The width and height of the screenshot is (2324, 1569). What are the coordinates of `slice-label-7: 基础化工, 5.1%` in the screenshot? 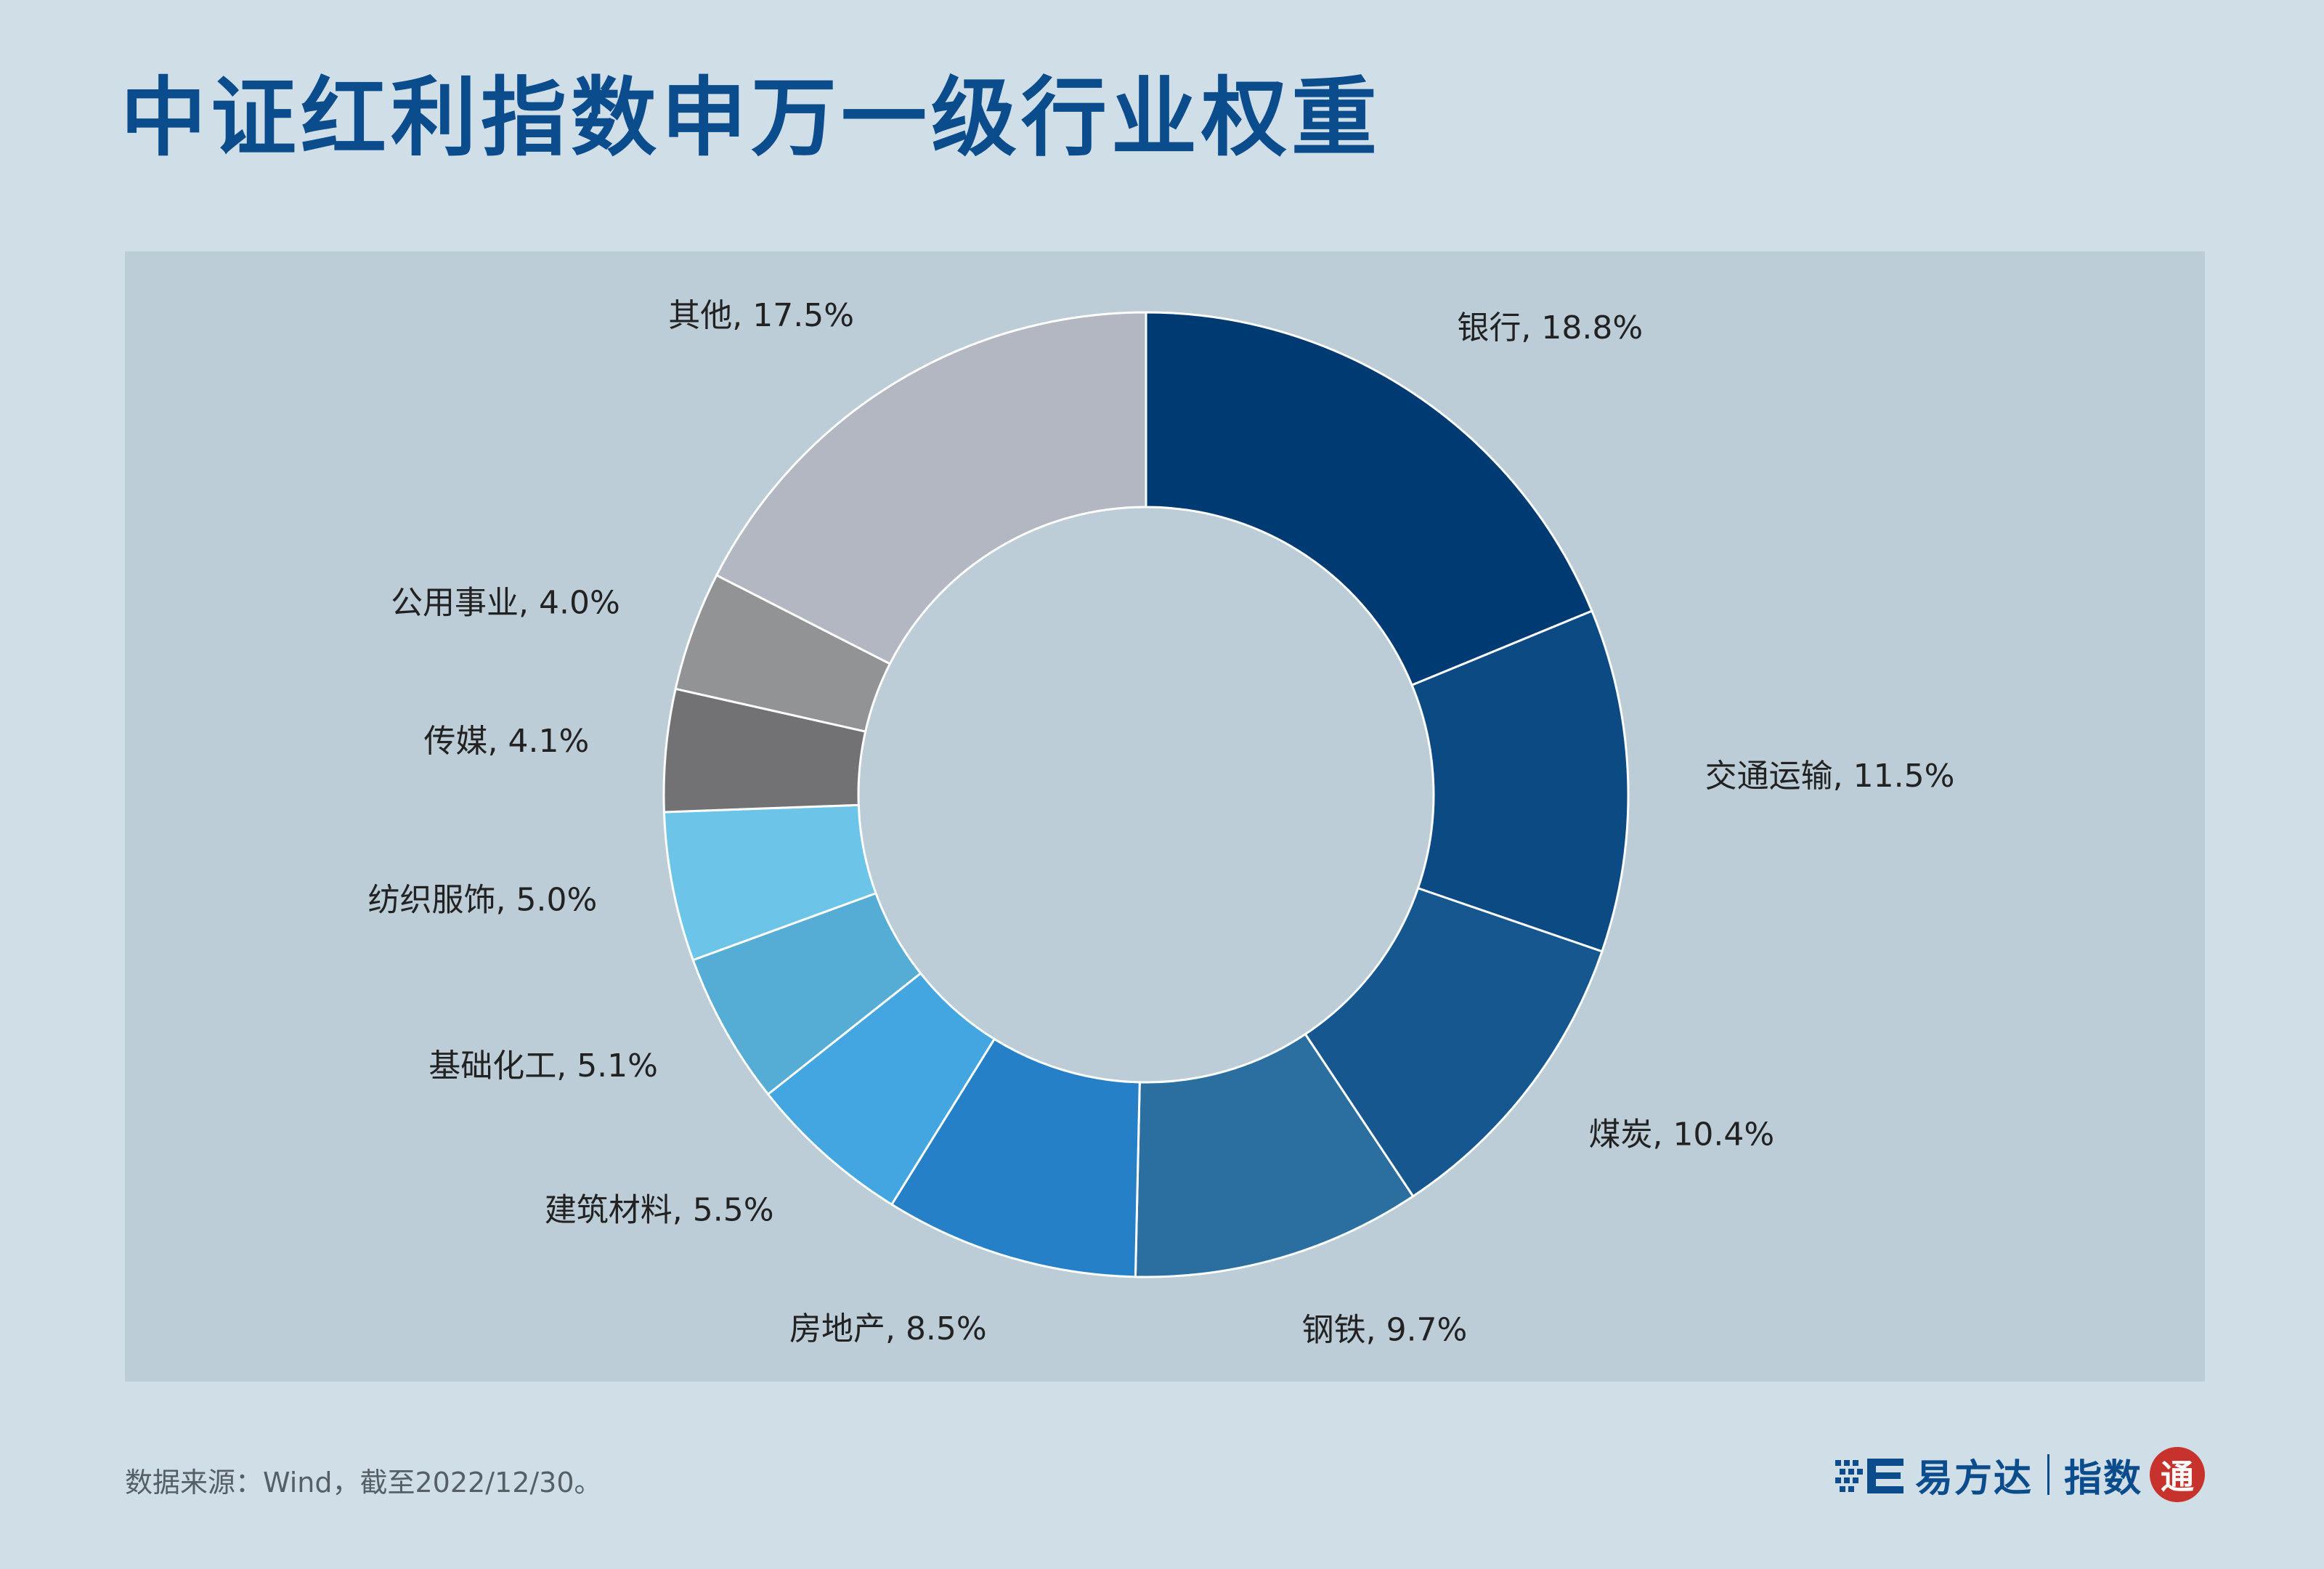 It's located at (543, 1065).